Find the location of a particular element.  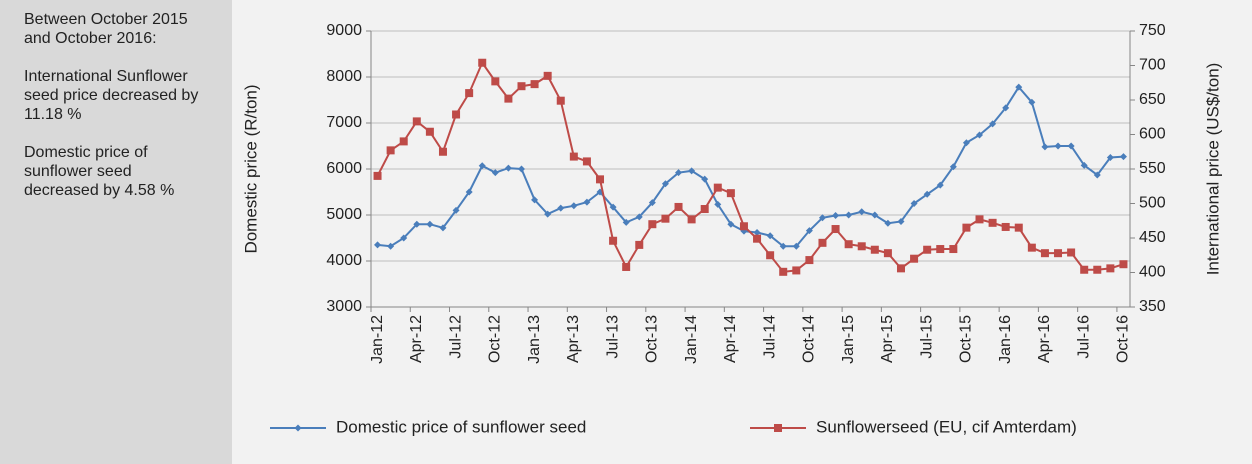

y2-tick-label: 350 is located at coordinates (1152, 306).